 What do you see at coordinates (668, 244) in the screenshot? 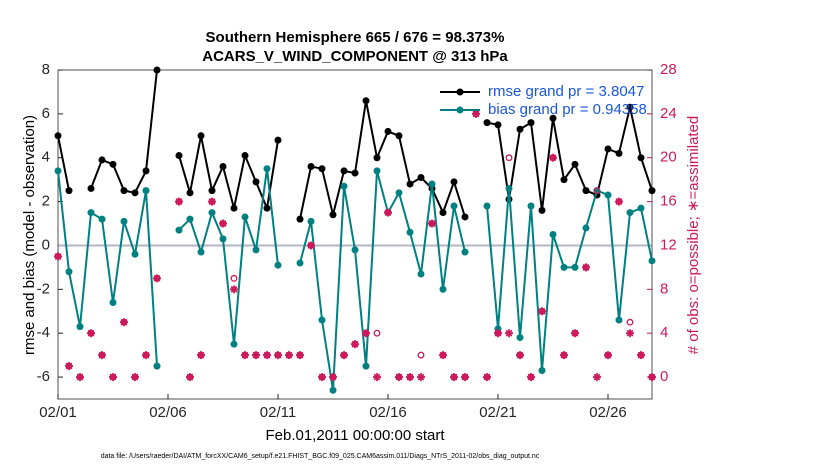
I see `y2-tick-label: 12` at bounding box center [668, 244].